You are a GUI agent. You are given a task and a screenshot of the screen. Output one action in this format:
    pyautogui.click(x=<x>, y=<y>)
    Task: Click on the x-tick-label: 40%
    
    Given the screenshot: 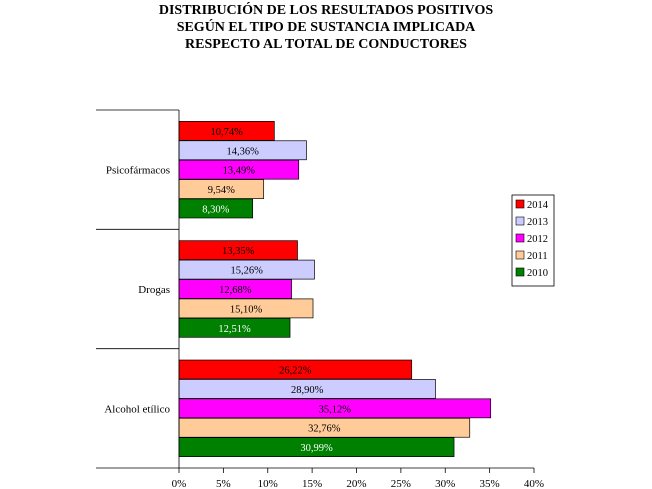 What is the action you would take?
    pyautogui.click(x=534, y=483)
    